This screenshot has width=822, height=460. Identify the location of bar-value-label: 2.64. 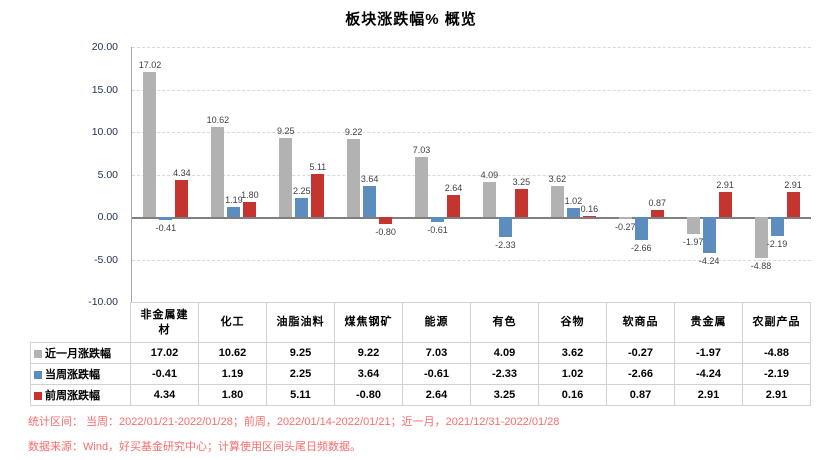
(453, 187).